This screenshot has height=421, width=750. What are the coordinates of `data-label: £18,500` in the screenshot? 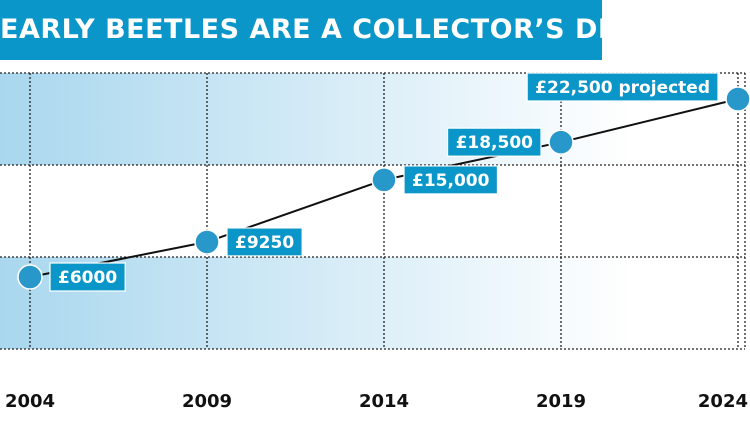 It's located at (494, 142).